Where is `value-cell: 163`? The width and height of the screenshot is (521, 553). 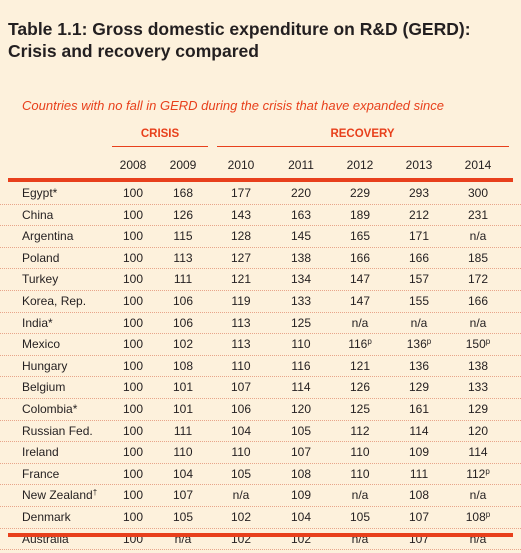
value-cell: 163 is located at coordinates (301, 214).